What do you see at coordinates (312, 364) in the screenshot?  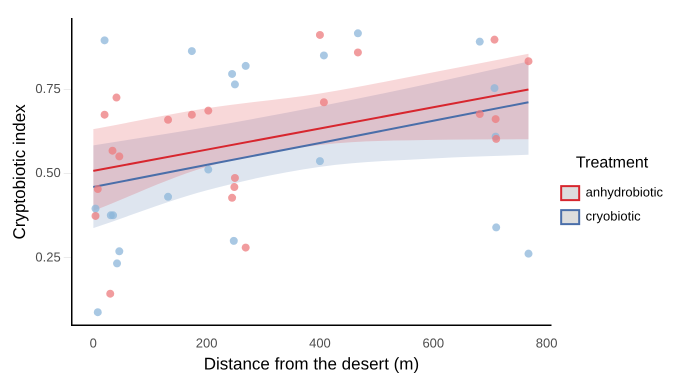 I see `x-axis-title: Distance from the desert (m)` at bounding box center [312, 364].